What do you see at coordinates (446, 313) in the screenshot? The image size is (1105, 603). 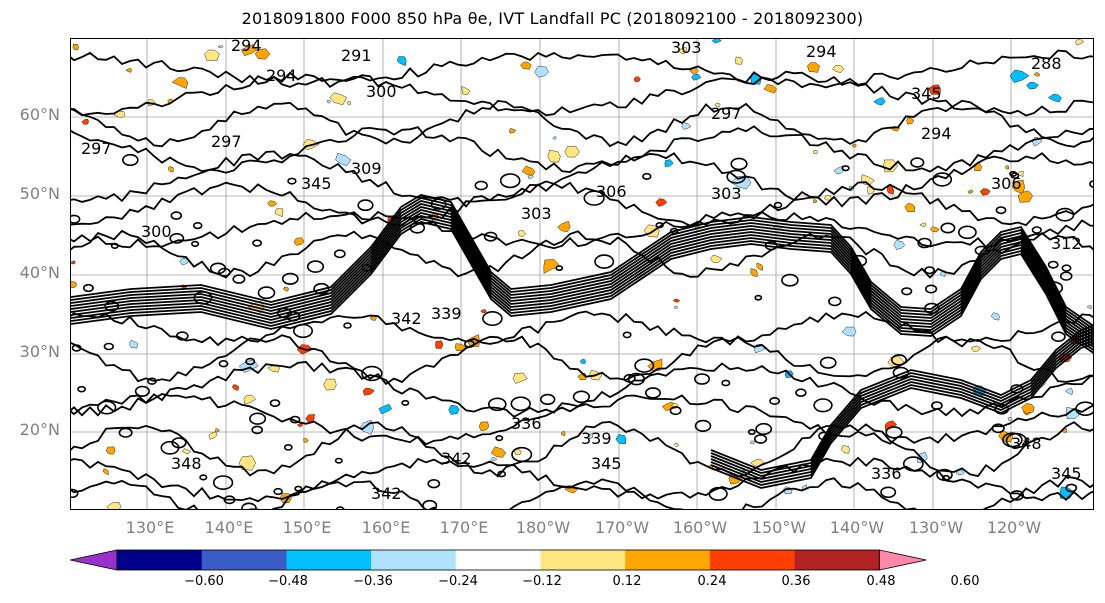 I see `contour-label: 339` at bounding box center [446, 313].